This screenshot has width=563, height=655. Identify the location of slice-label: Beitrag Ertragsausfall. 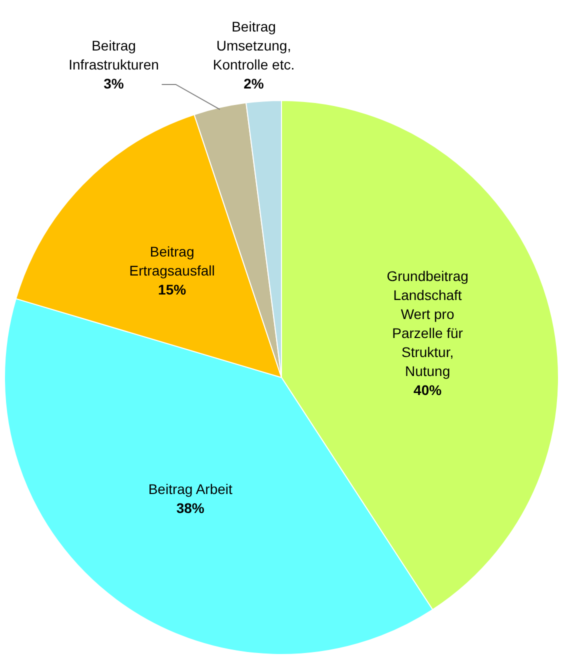
(172, 260).